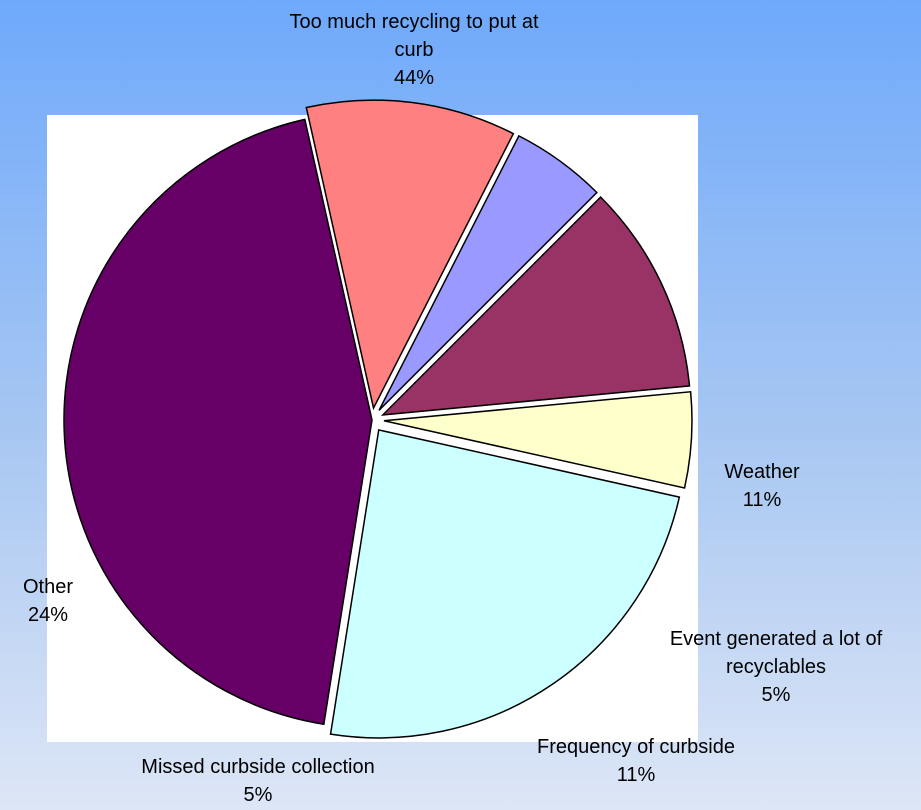 This screenshot has width=921, height=810. Describe the element at coordinates (636, 761) in the screenshot. I see `slice-label-3: Frequency of curbside 11%` at that location.